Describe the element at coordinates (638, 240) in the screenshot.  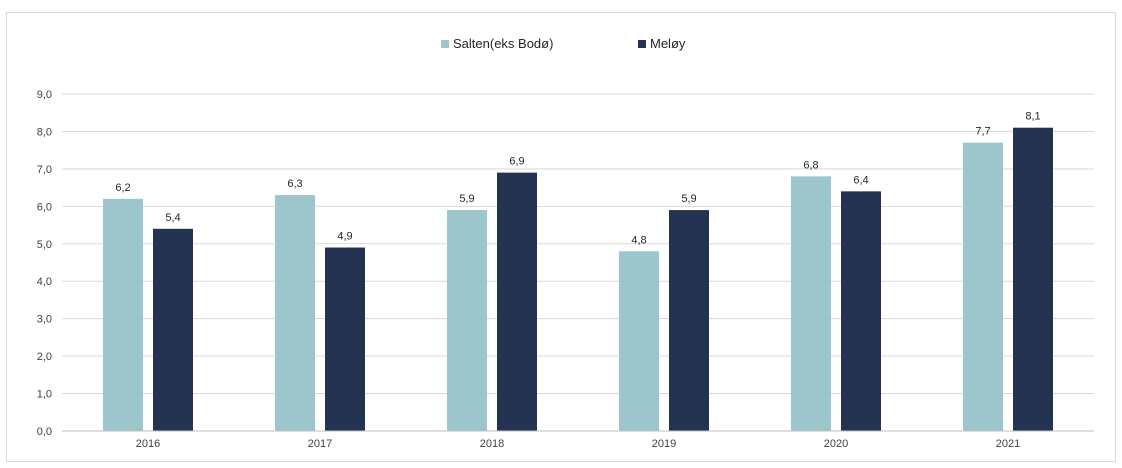
I see `data-label: 4,8` at that location.